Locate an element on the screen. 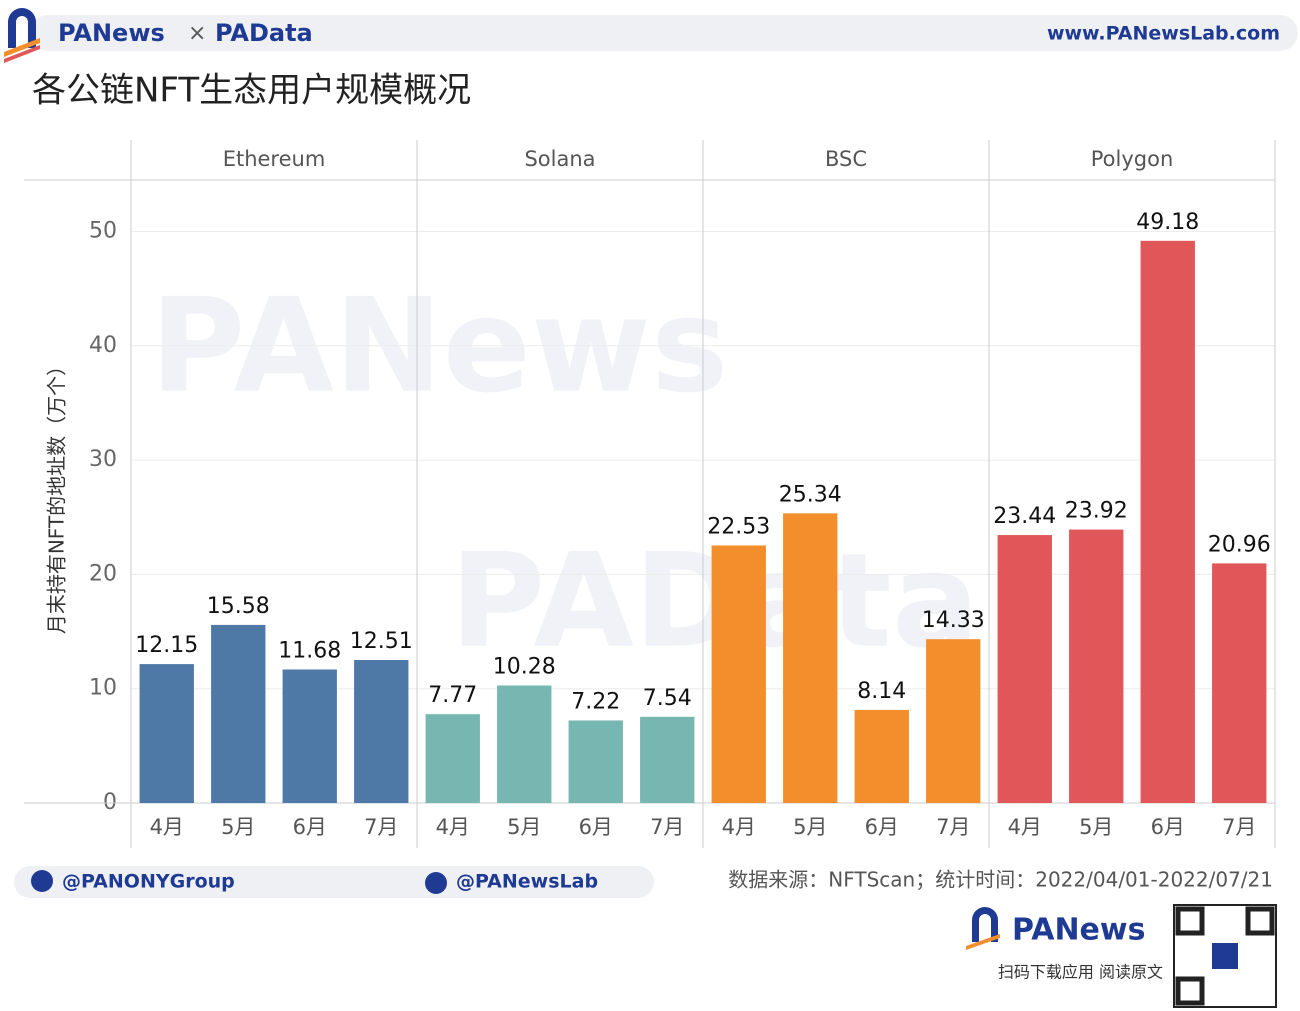 Image resolution: width=1300 pixels, height=1011 pixels. data-label: 23.92 is located at coordinates (1096, 511).